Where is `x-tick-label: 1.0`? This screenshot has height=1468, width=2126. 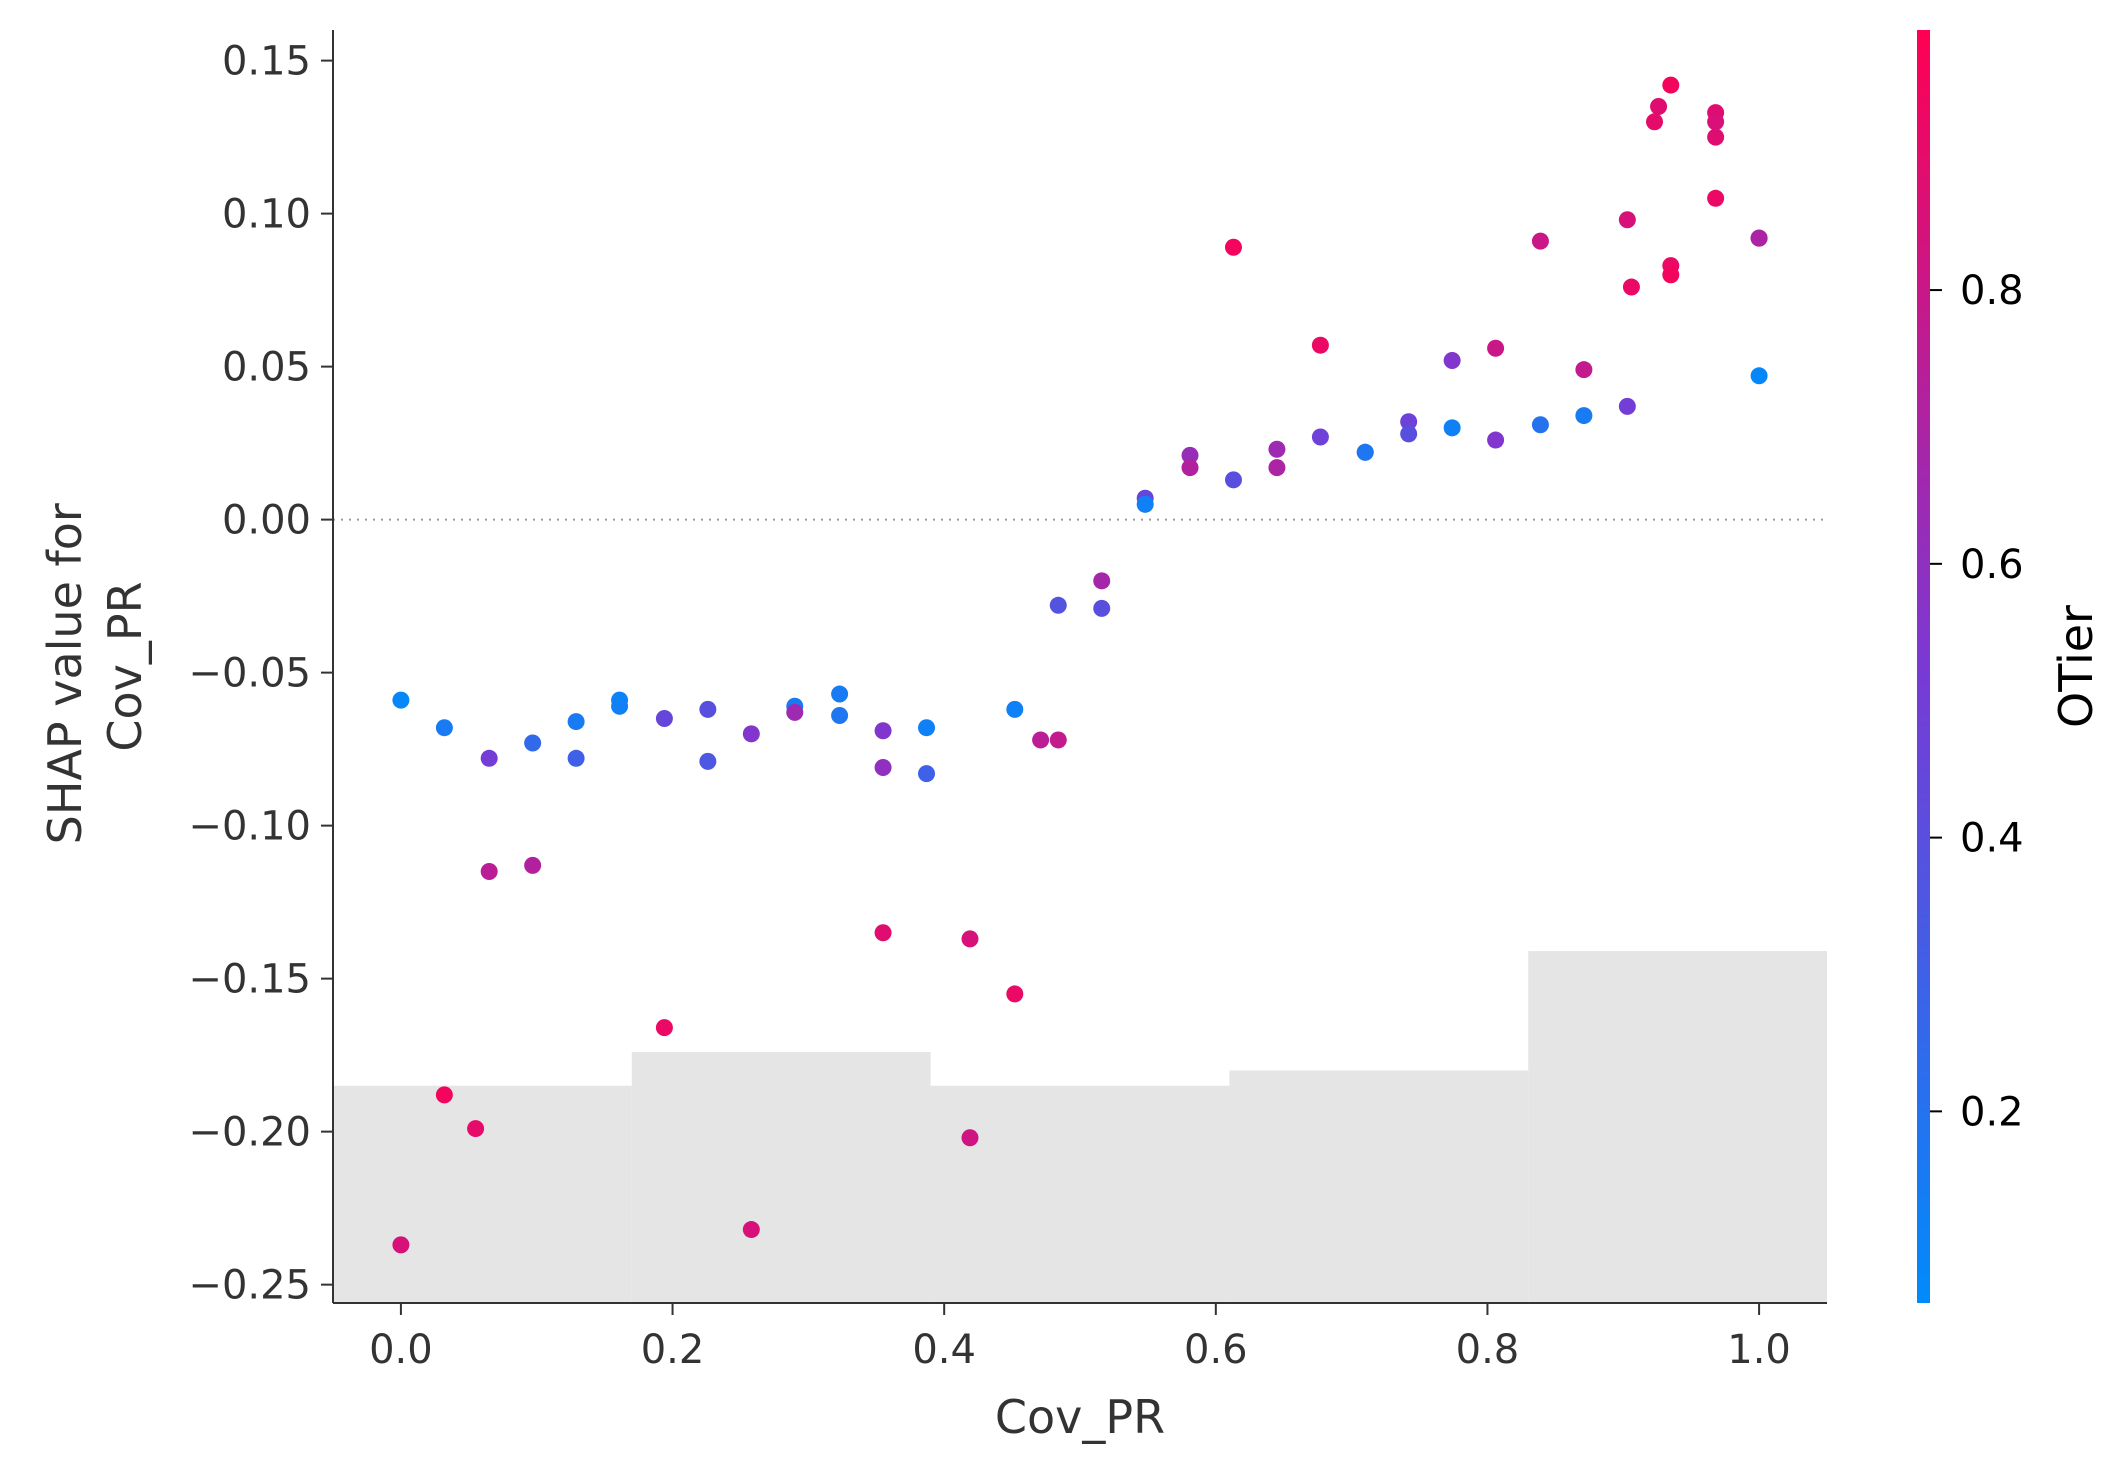
x-tick-label: 1.0 is located at coordinates (1759, 1350).